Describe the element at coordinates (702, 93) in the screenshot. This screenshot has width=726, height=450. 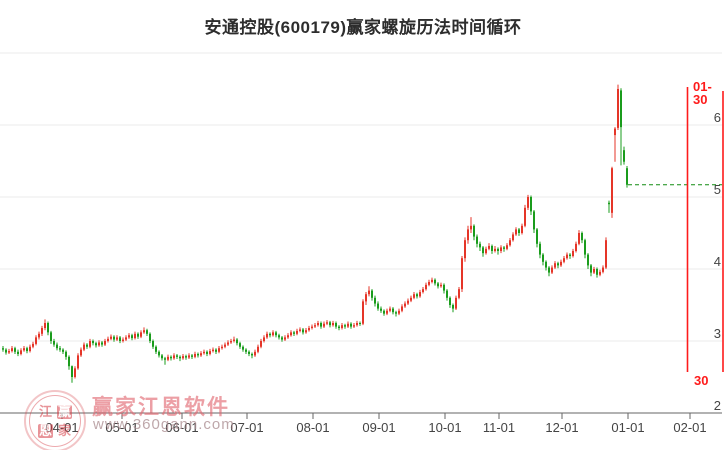
I see `cycle-date-label: 01-30` at that location.